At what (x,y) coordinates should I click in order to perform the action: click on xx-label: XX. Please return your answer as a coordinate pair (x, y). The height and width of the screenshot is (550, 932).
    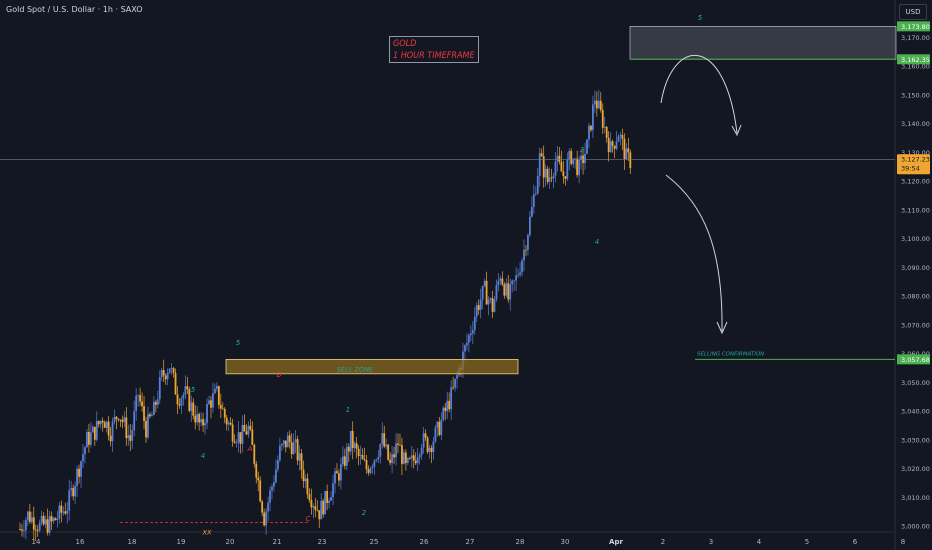
    Looking at the image, I should click on (207, 532).